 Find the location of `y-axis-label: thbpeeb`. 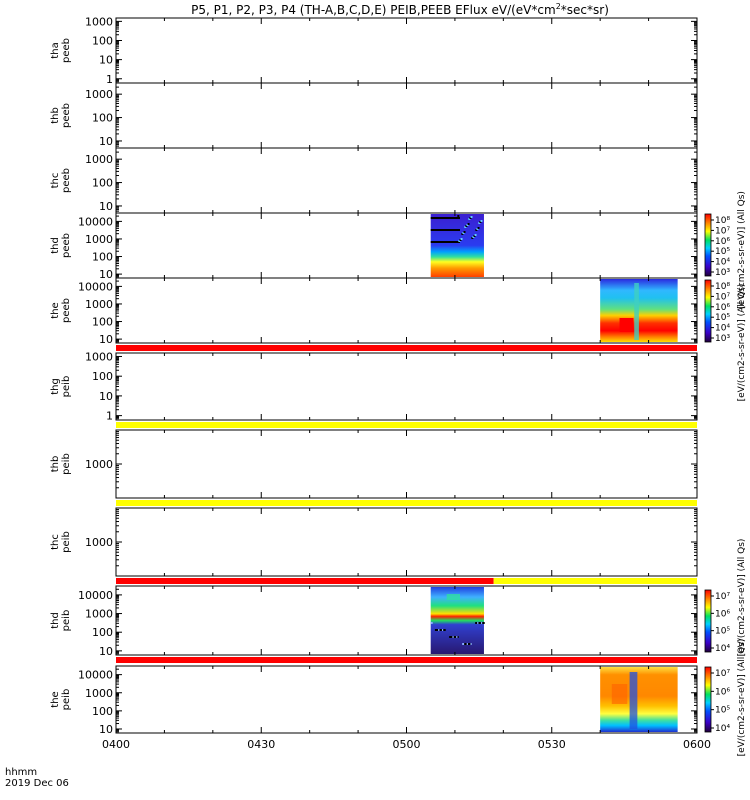

y-axis-label: thbpeeb is located at coordinates (61, 115).